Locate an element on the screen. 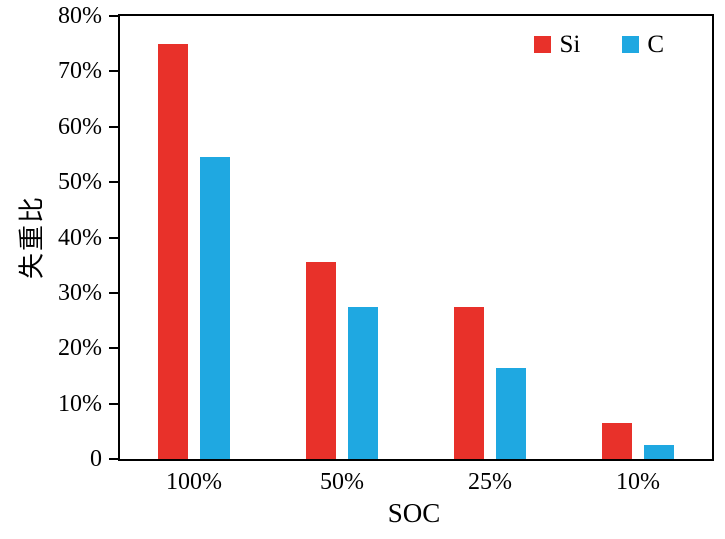 The image size is (725, 539). legend-item-c: C is located at coordinates (643, 44).